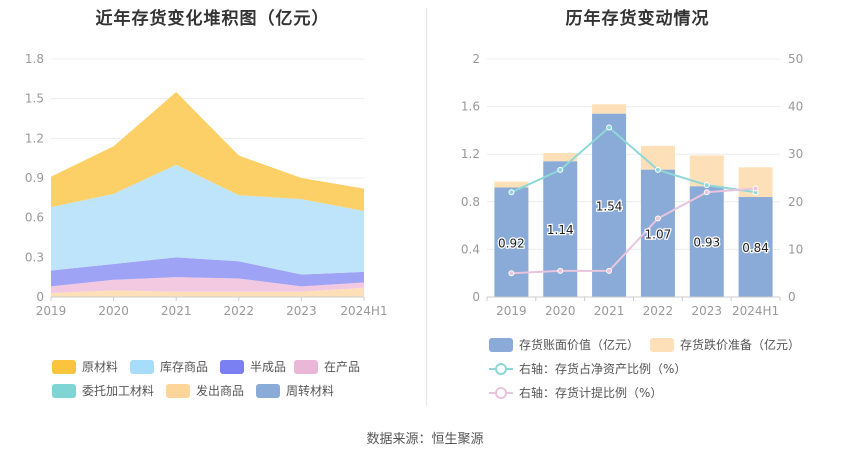  What do you see at coordinates (34, 218) in the screenshot?
I see `y-tick-label: 0.6` at bounding box center [34, 218].